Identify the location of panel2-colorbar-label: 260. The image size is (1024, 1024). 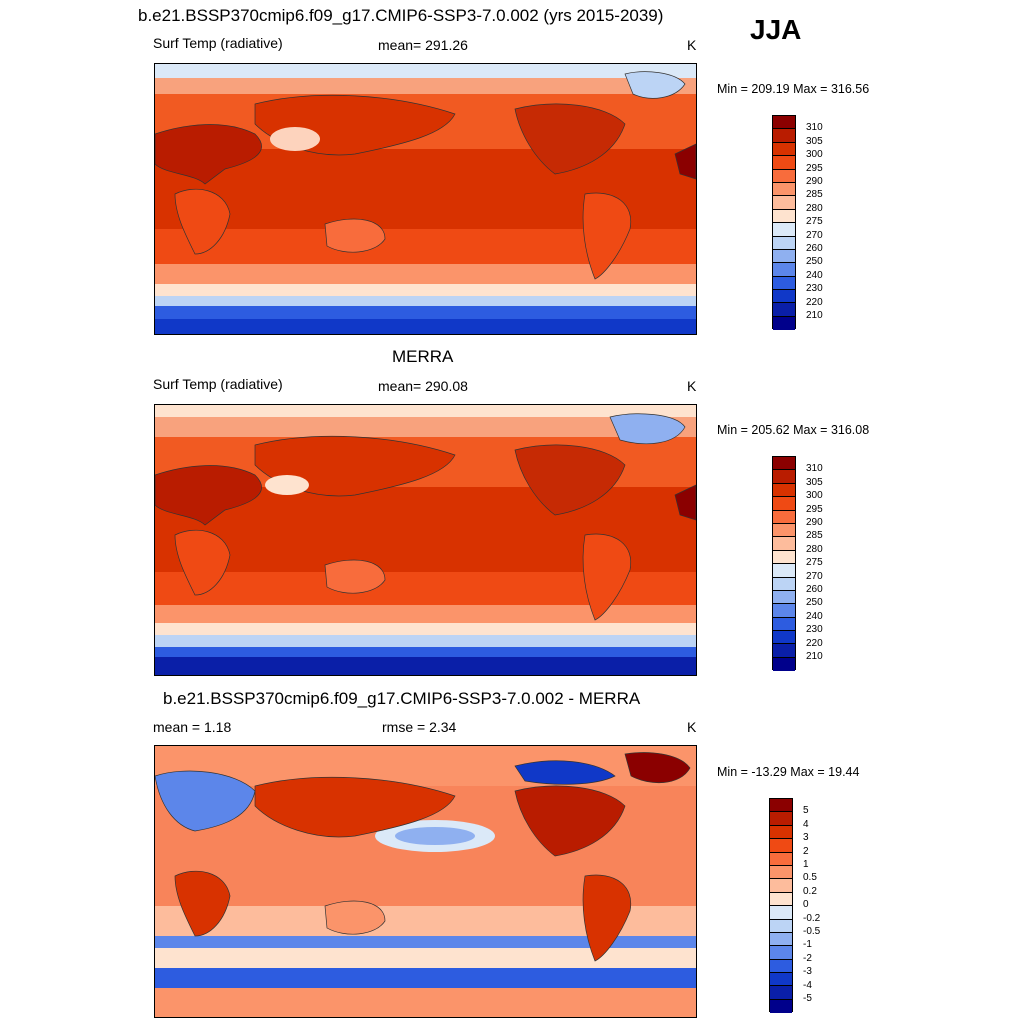
(814, 589).